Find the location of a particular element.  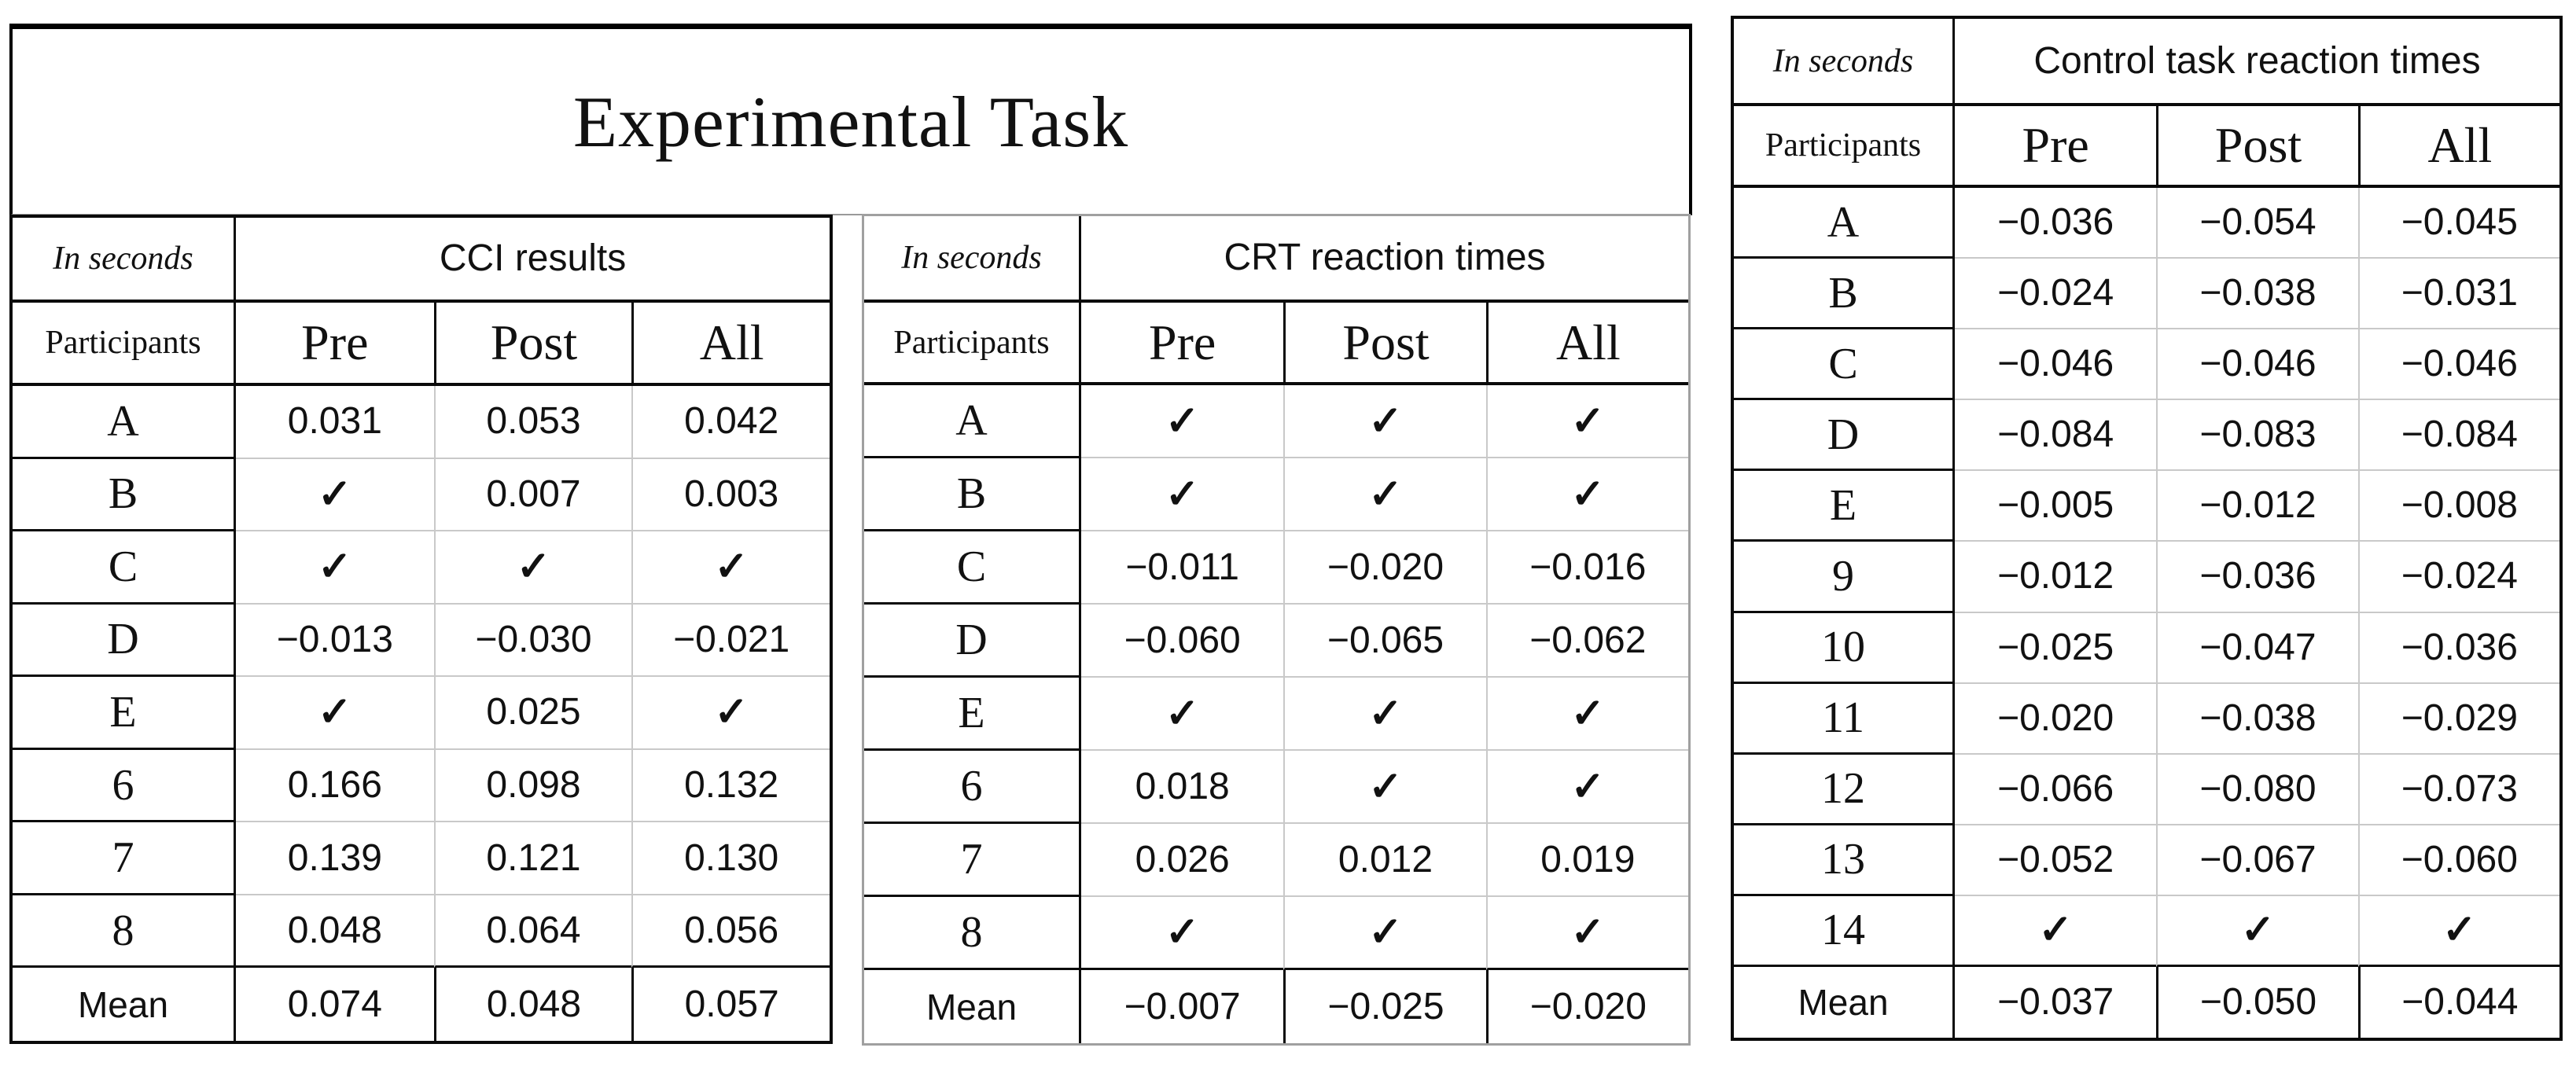

table-title: CCI results is located at coordinates (533, 260).